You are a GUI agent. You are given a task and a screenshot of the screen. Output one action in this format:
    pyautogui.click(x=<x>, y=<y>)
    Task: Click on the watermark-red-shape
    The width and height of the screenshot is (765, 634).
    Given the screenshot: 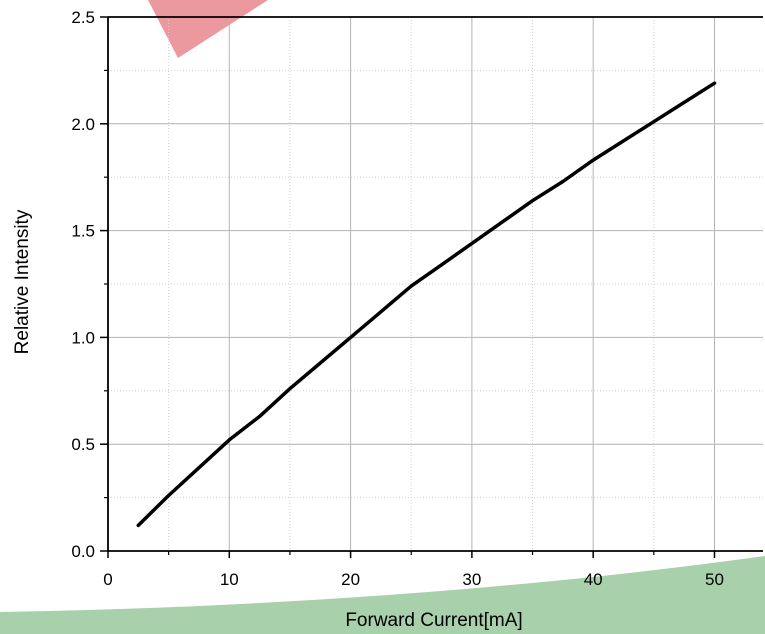 What is the action you would take?
    pyautogui.click(x=208, y=29)
    